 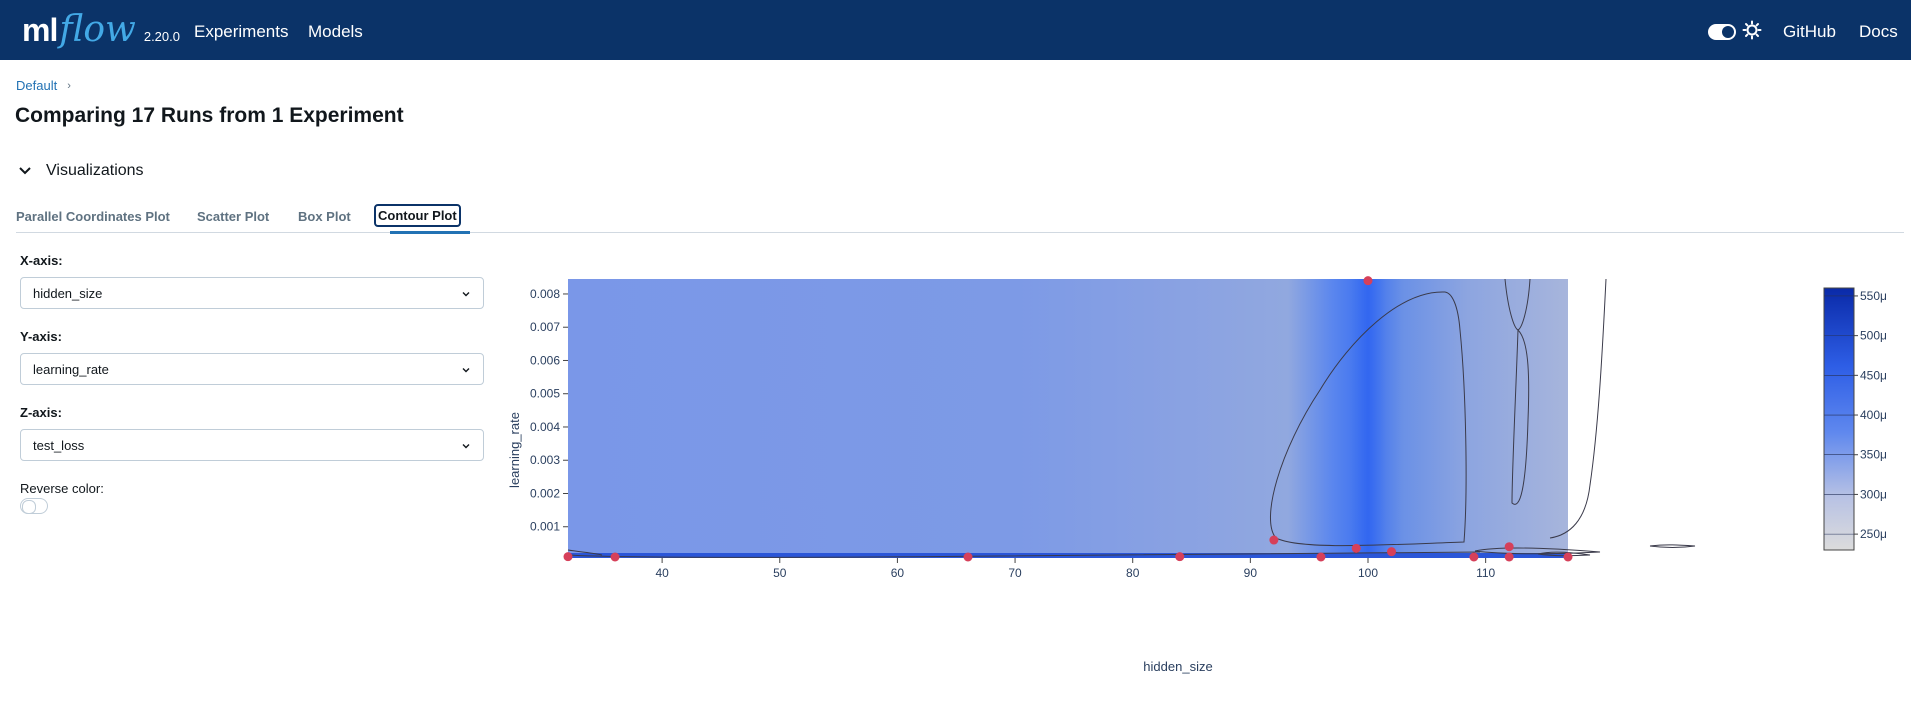 What do you see at coordinates (1177, 666) in the screenshot?
I see `x-axis-title: hidden_size` at bounding box center [1177, 666].